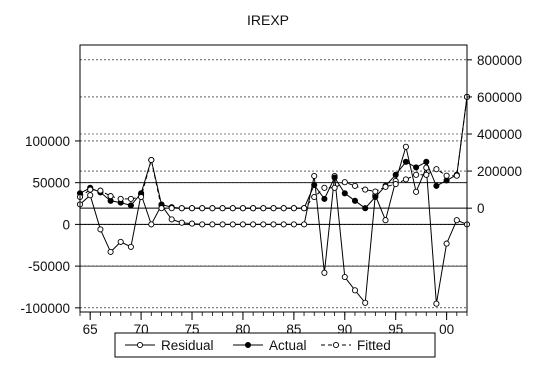  I want to click on legend: Residual Actual Fitted, so click(275, 345).